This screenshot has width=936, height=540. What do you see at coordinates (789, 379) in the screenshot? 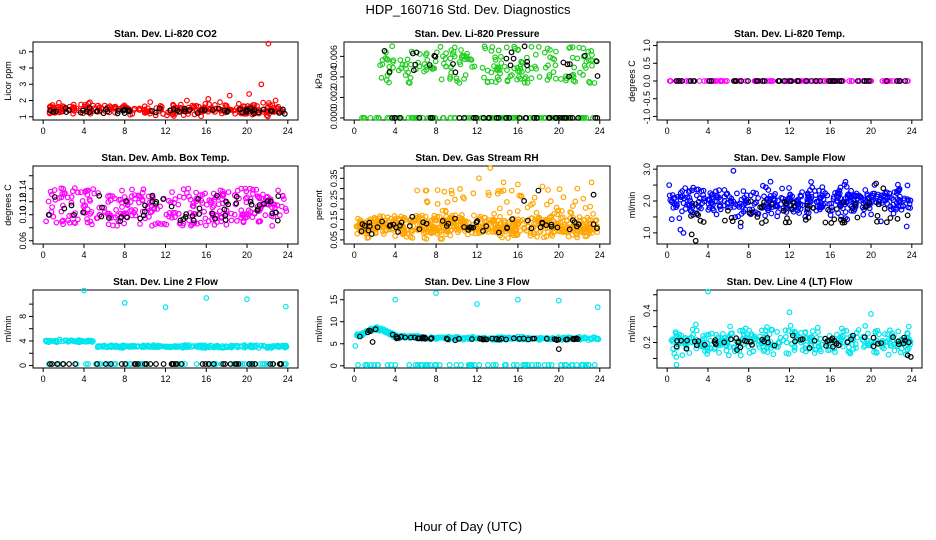
I see `x-tick-label: 12` at bounding box center [789, 379].